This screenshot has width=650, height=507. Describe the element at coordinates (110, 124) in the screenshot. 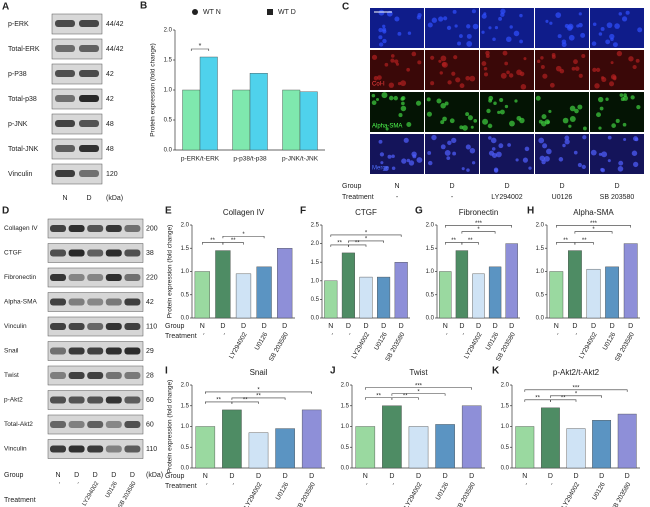

I see `blot-kda: 48` at that location.